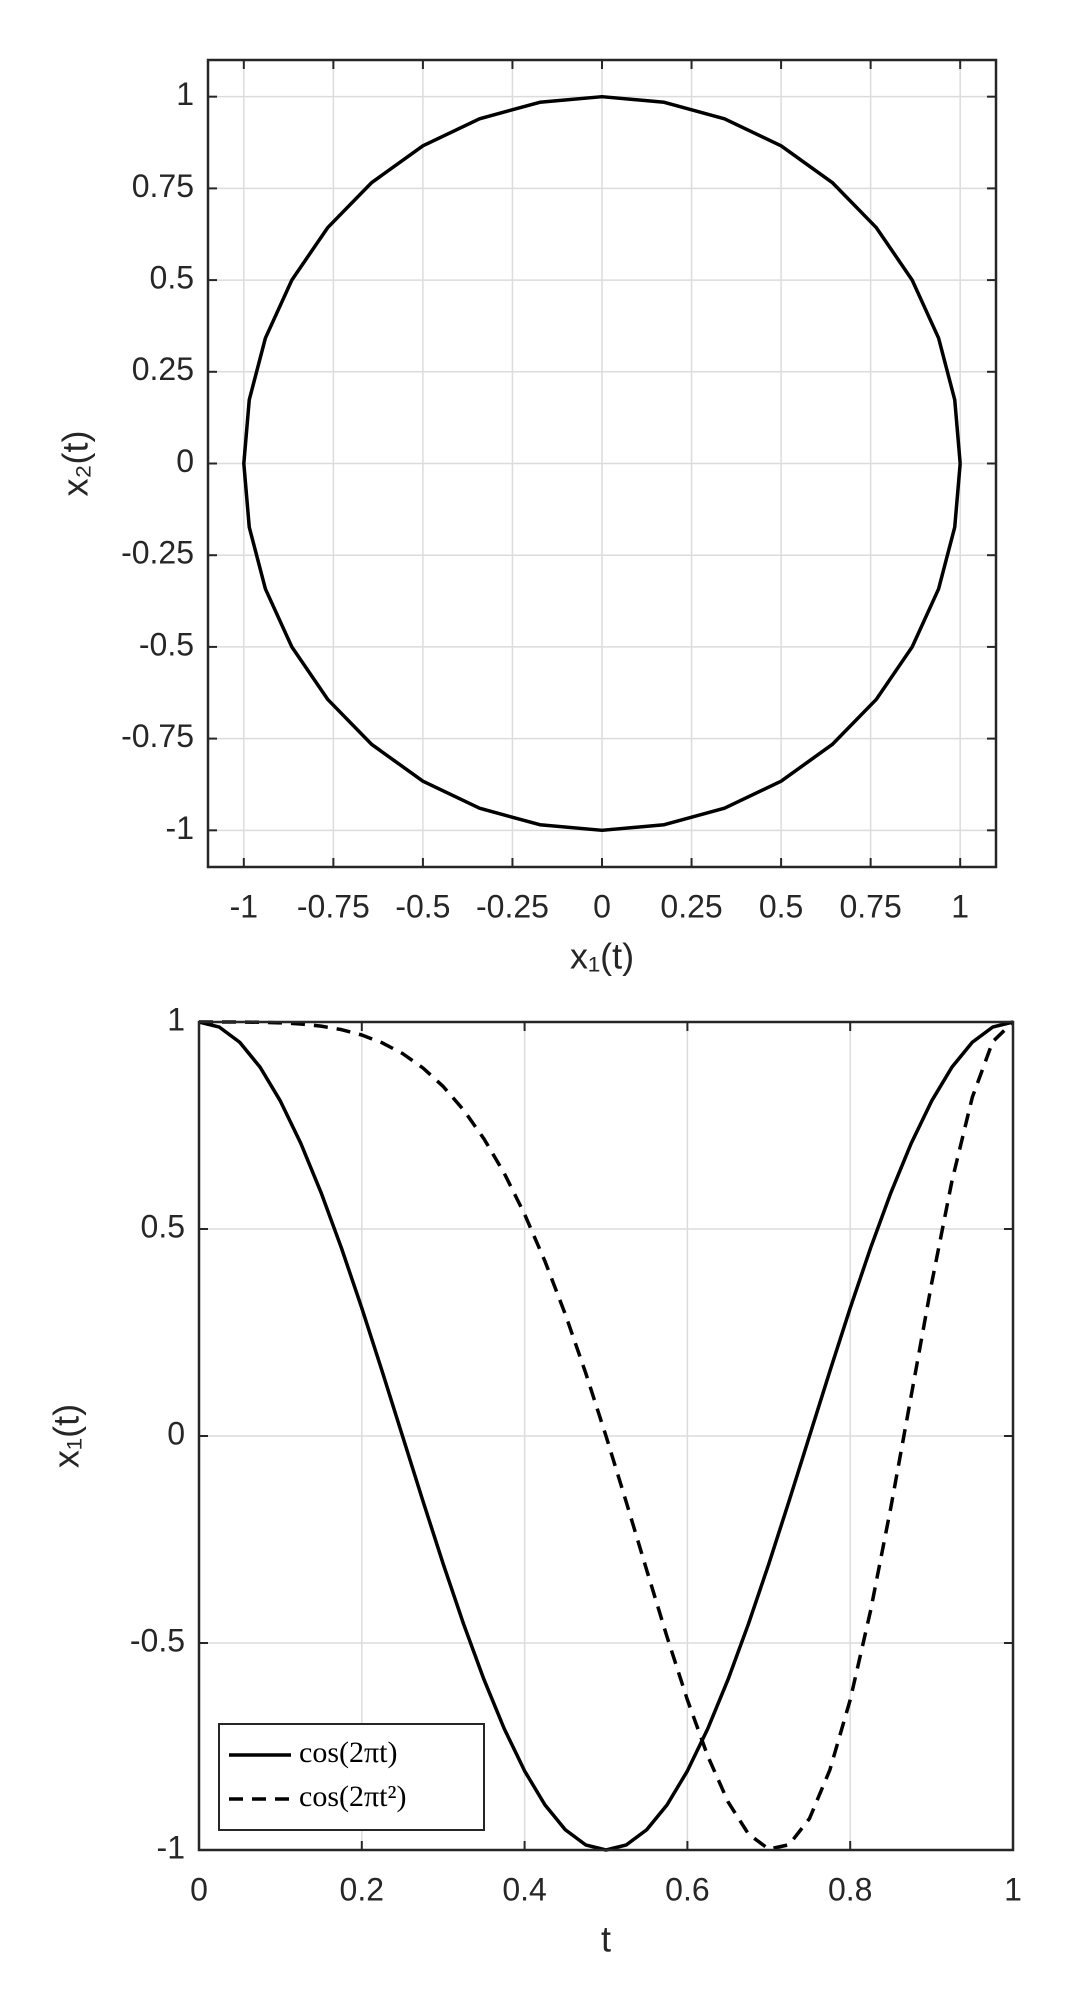  What do you see at coordinates (870, 906) in the screenshot?
I see `x-tick-label: 0.75` at bounding box center [870, 906].